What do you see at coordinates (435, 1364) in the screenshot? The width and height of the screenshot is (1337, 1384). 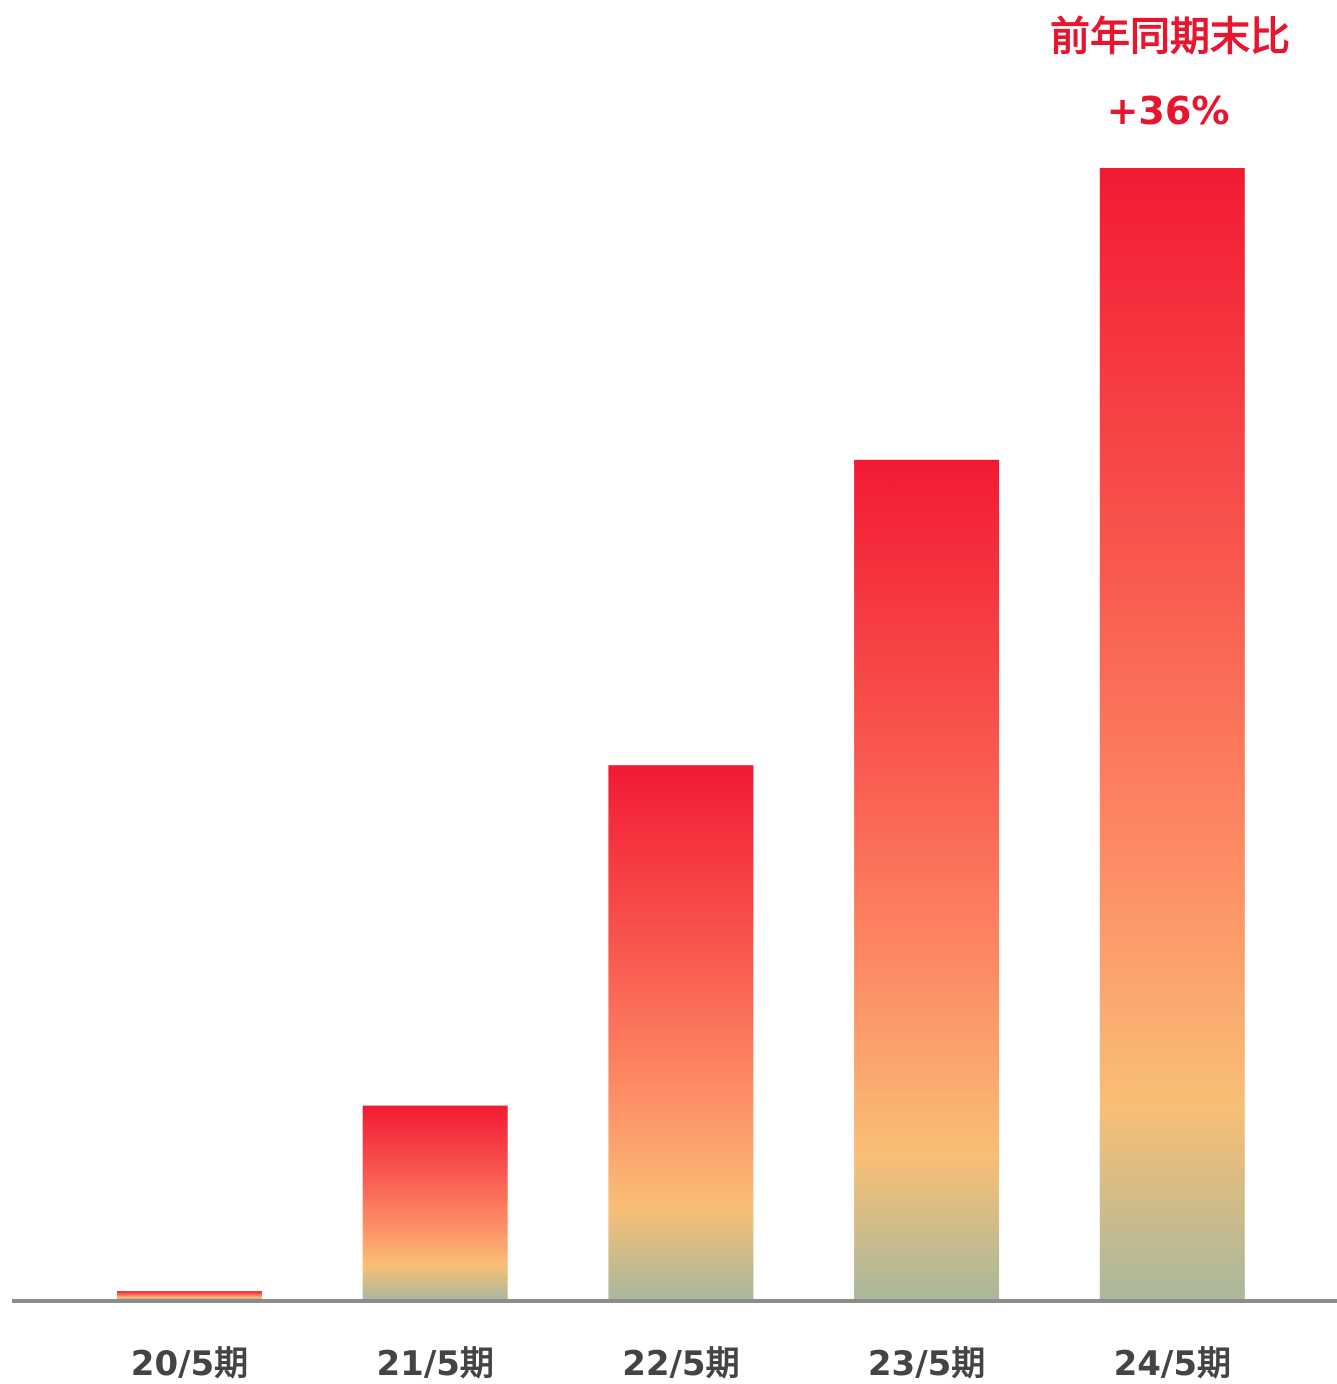 I see `x-tick-label: 21/5期` at bounding box center [435, 1364].